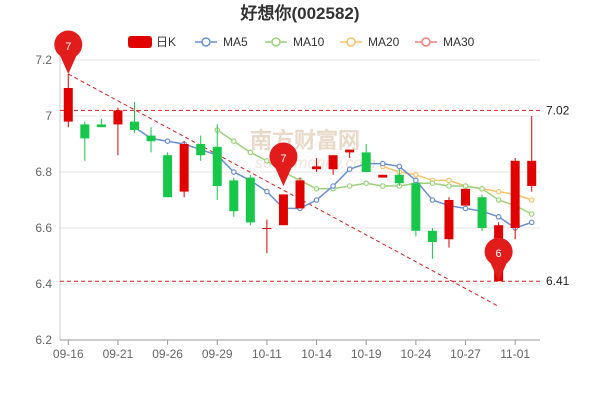 Image resolution: width=600 pixels, height=400 pixels. I want to click on y-tick-label: 7, so click(48, 116).